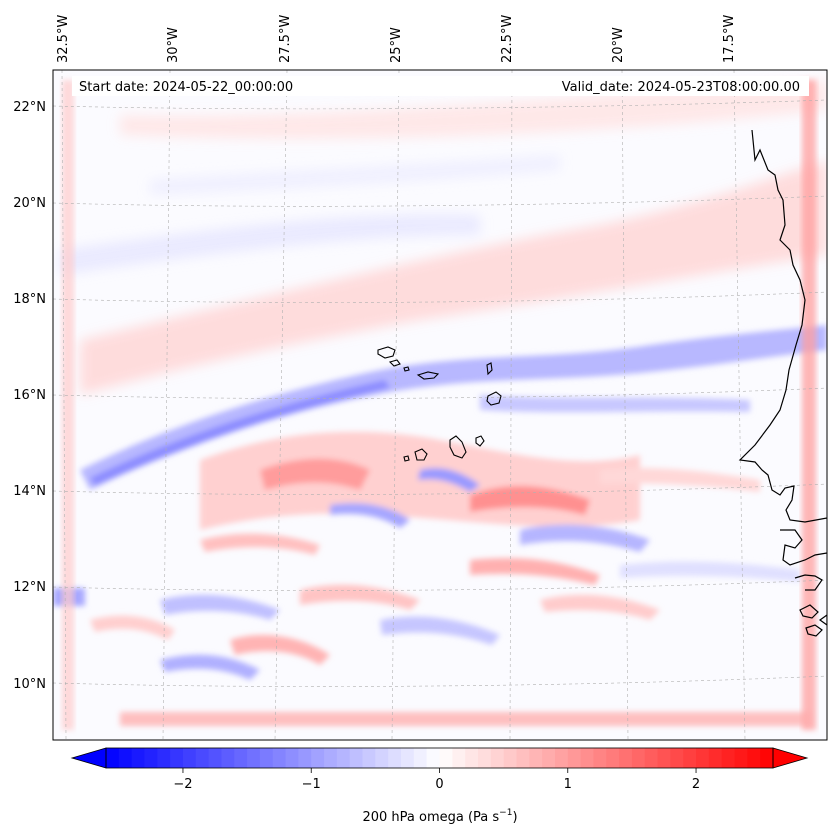  Describe the element at coordinates (88, 758) in the screenshot. I see `colorbar-extend-low` at that location.